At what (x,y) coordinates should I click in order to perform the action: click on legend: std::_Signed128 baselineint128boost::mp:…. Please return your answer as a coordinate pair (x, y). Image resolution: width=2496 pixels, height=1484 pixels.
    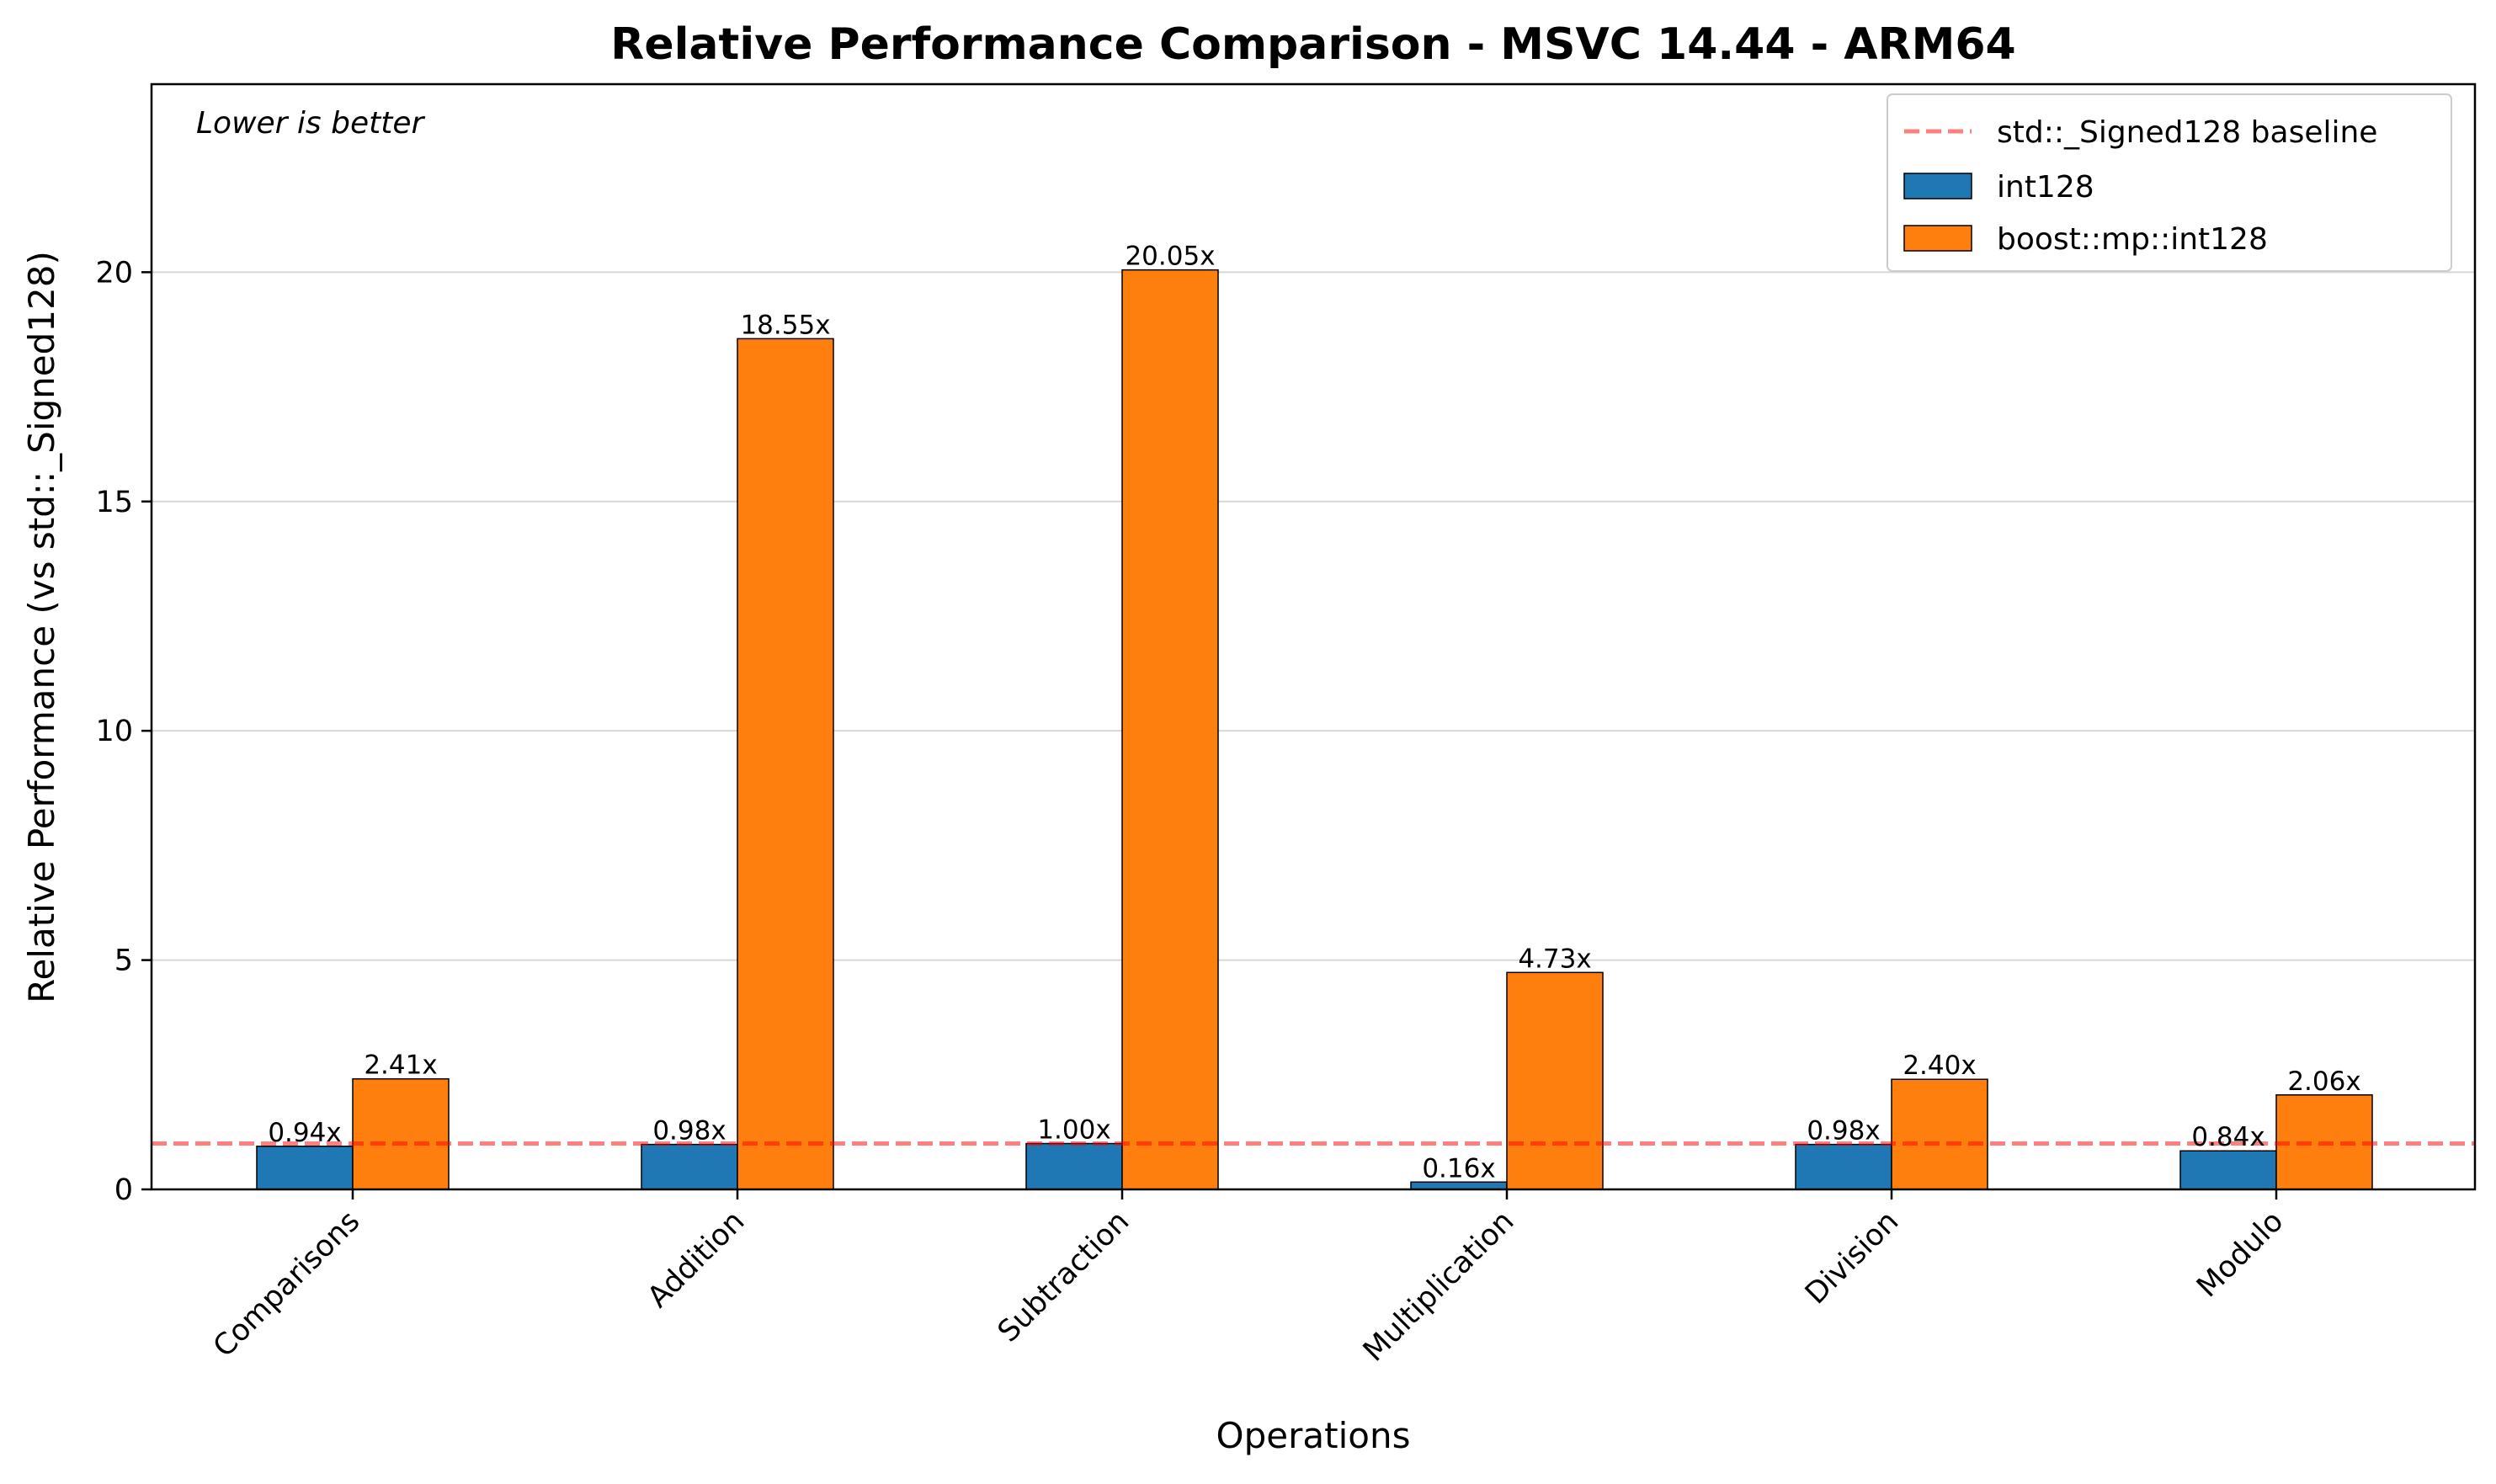
    Looking at the image, I should click on (2169, 182).